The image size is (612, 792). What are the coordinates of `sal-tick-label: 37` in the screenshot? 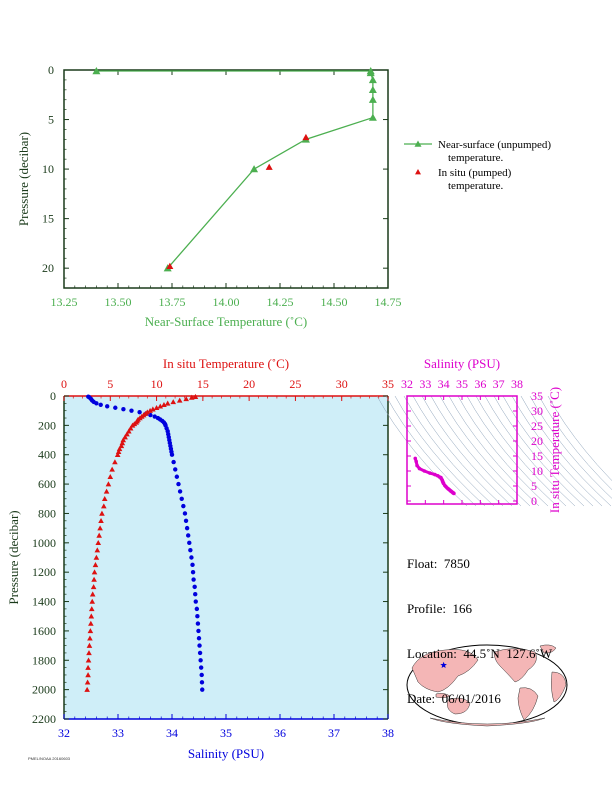 It's located at (334, 733).